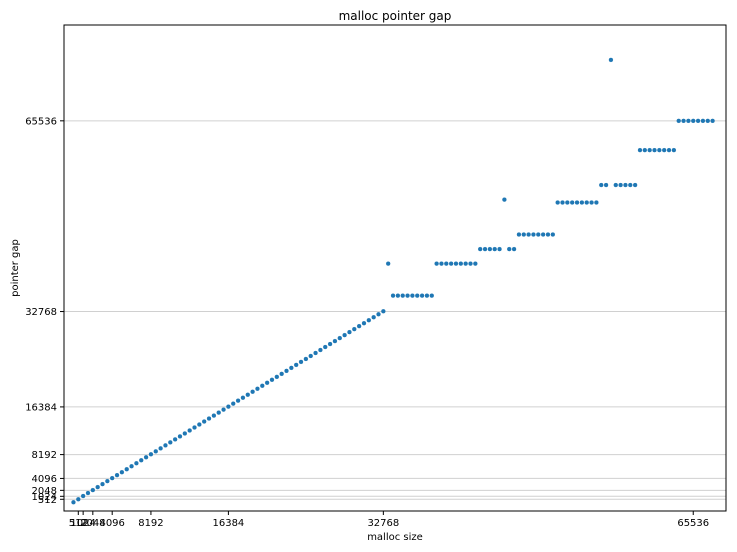 The height and width of the screenshot is (552, 737). What do you see at coordinates (44, 491) in the screenshot?
I see `y-tick-label: 2048` at bounding box center [44, 491].